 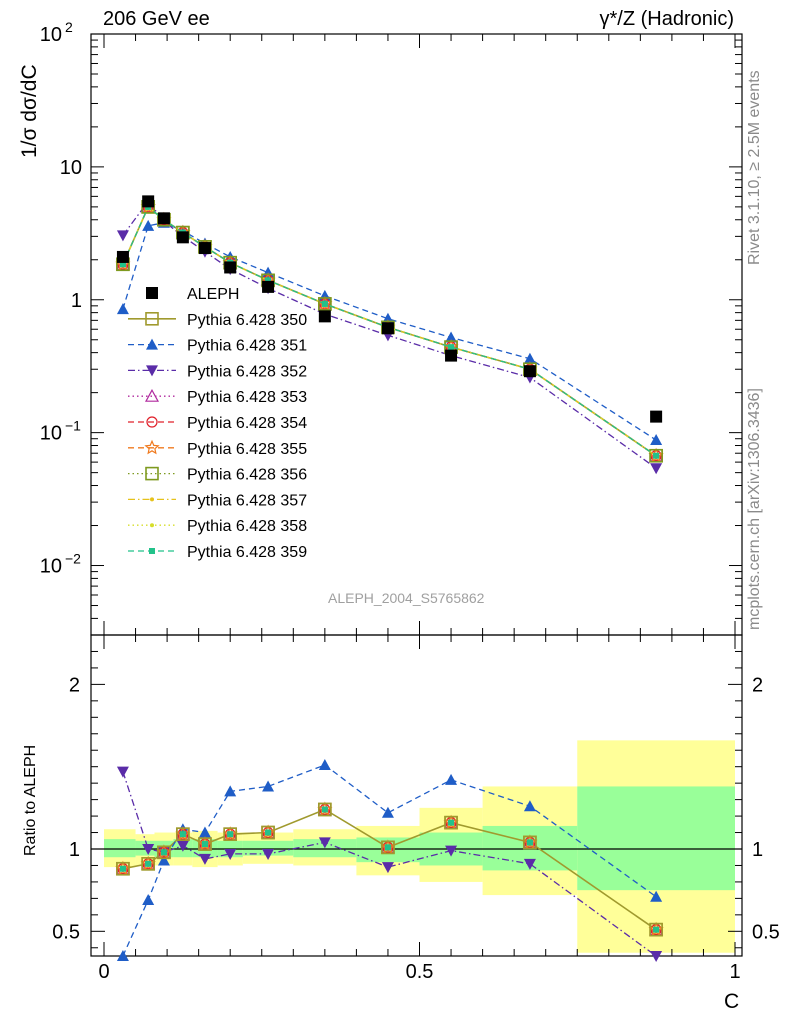 I want to click on plot-title-right: γ*/Z (Hadronic), so click(x=666, y=19).